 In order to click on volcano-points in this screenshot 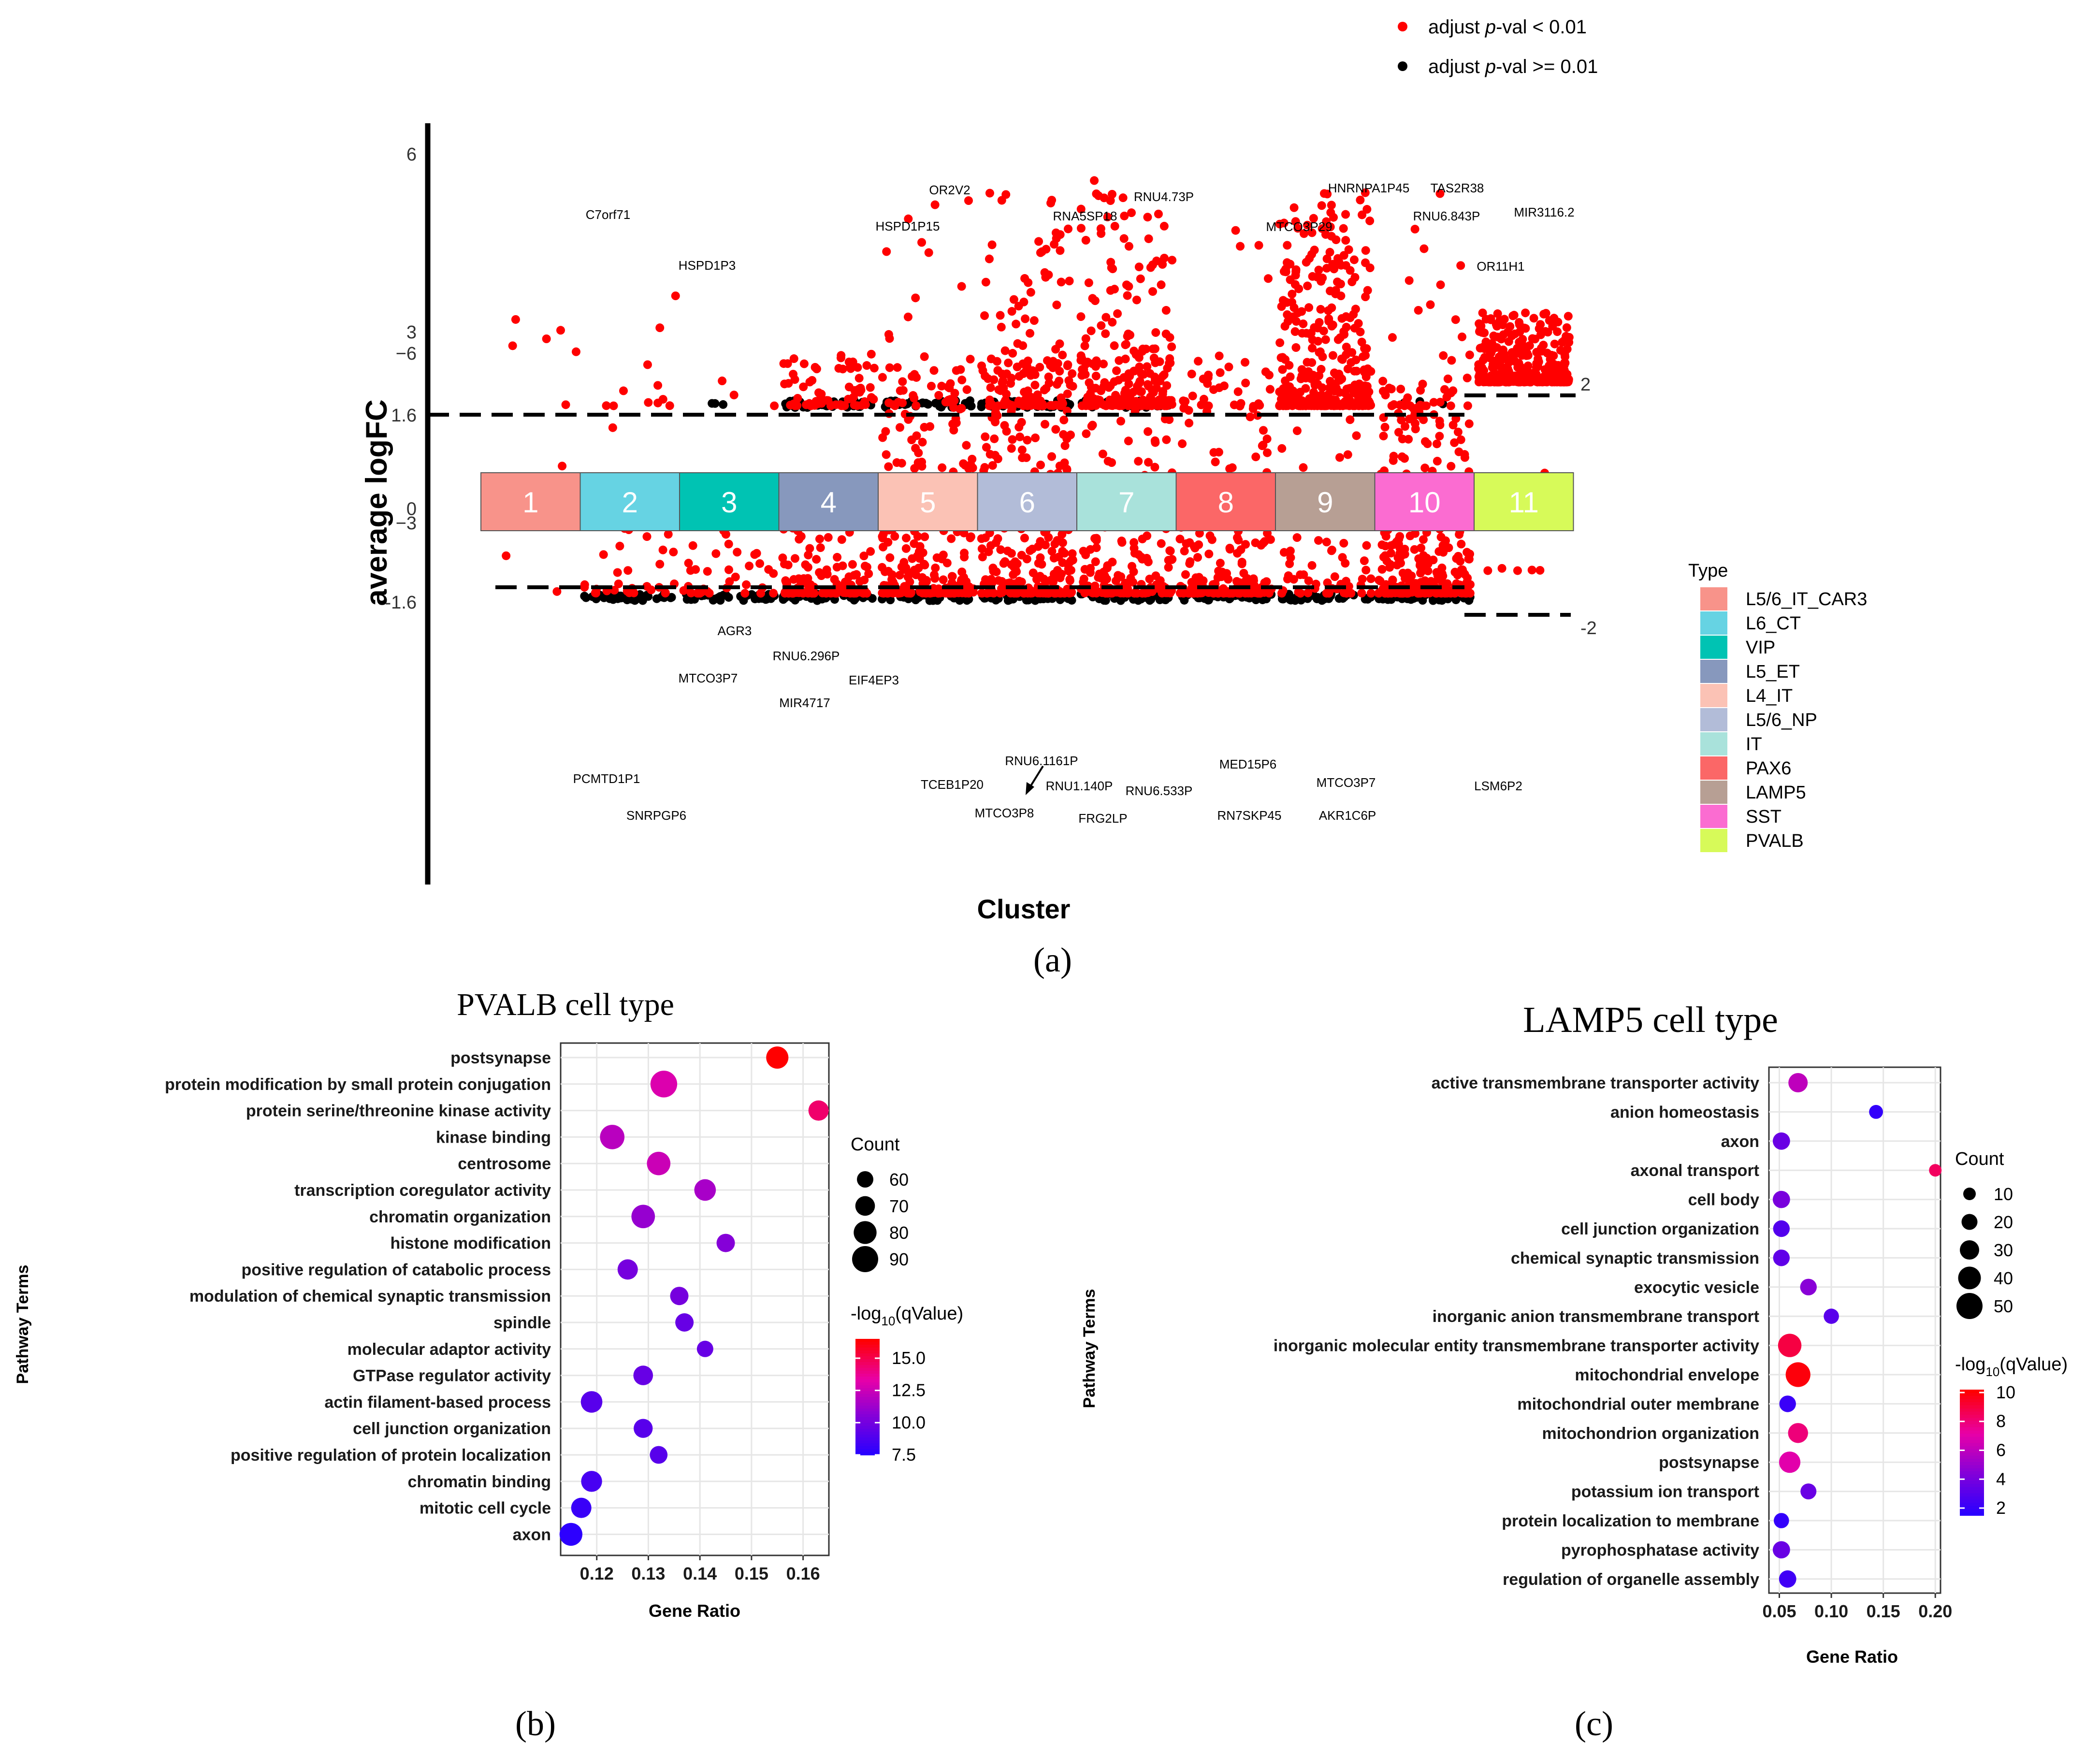, I will do `click(1036, 390)`.